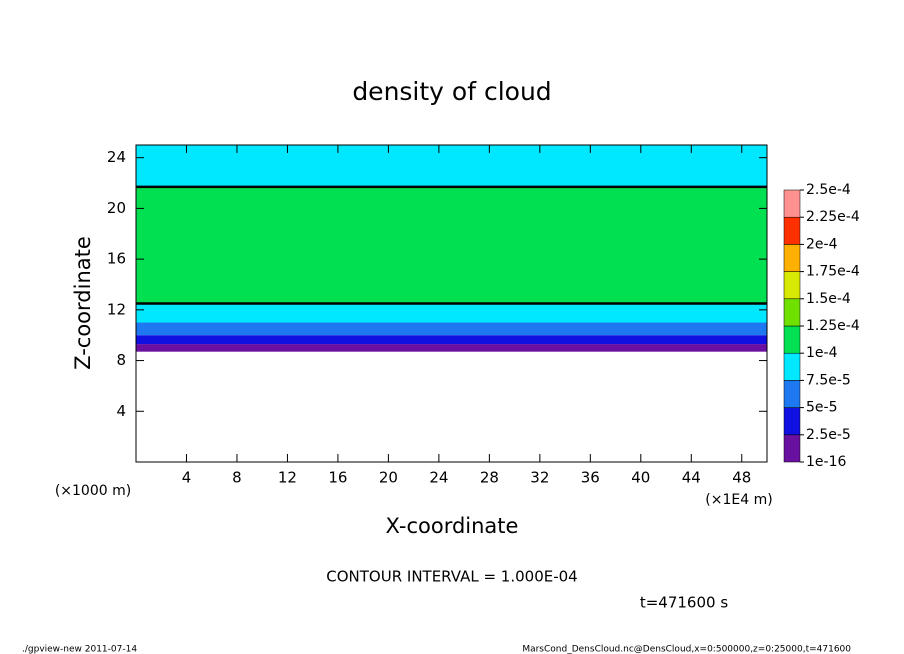 Image resolution: width=904 pixels, height=654 pixels. I want to click on y-tick-label: 24, so click(116, 157).